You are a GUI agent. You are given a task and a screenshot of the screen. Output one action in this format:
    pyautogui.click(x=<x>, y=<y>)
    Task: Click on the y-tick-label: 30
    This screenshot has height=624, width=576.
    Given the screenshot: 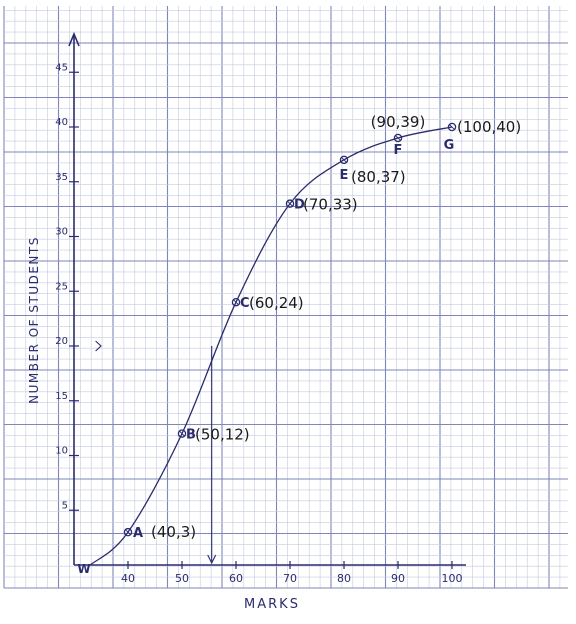 What is the action you would take?
    pyautogui.click(x=61, y=232)
    